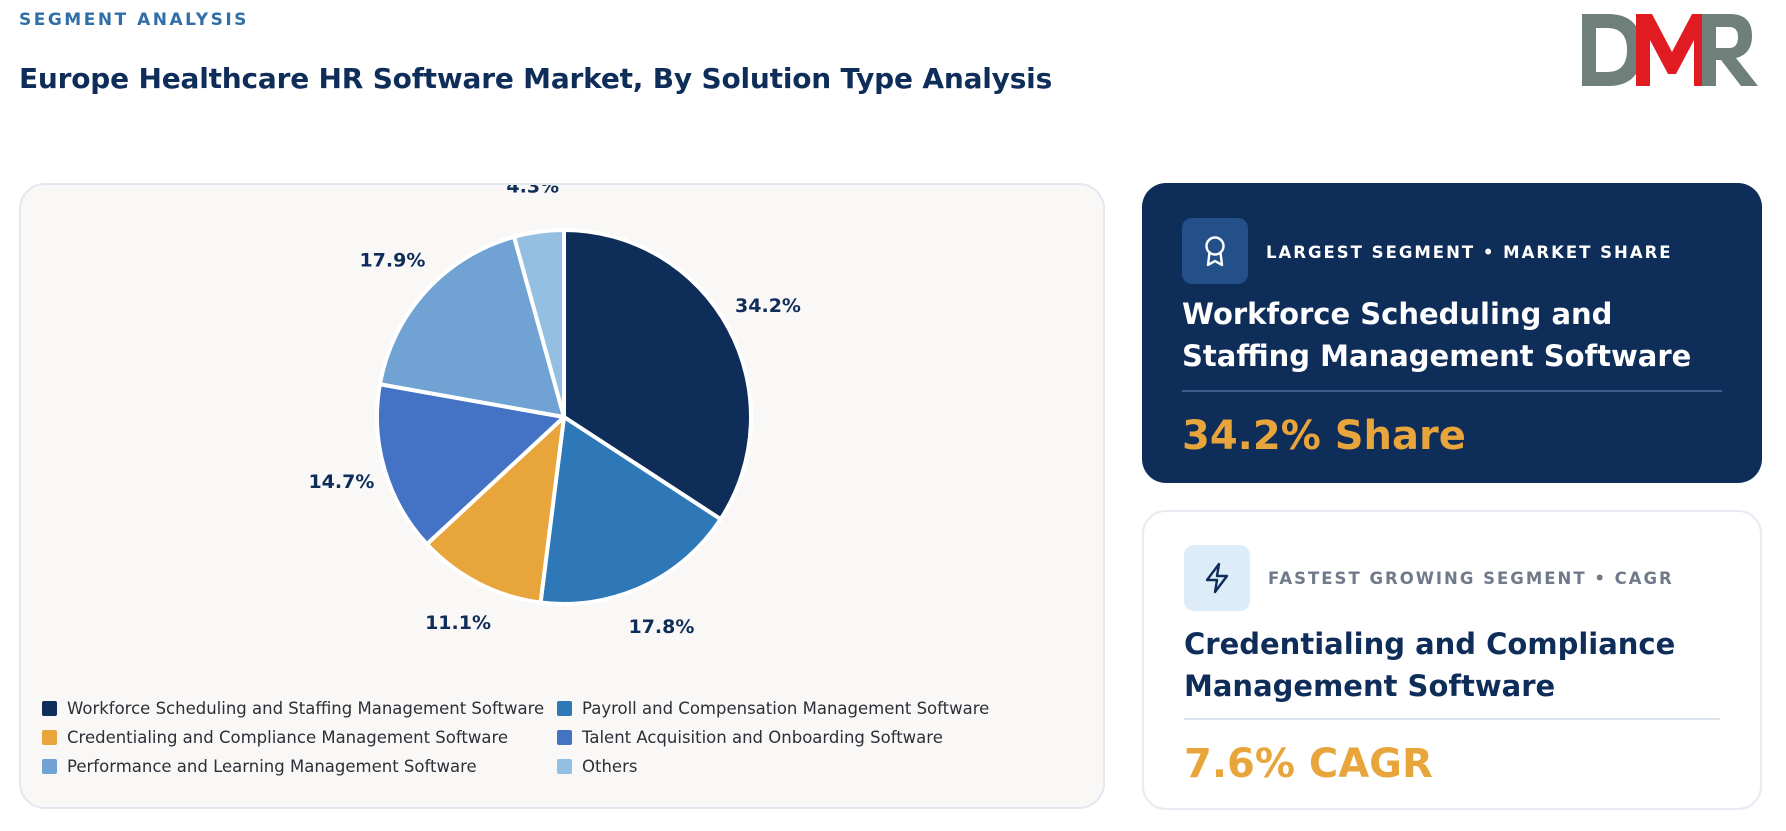  I want to click on largest-segment-kicker: LARGEST SEGMENT • MARKET SHARE, so click(1469, 252).